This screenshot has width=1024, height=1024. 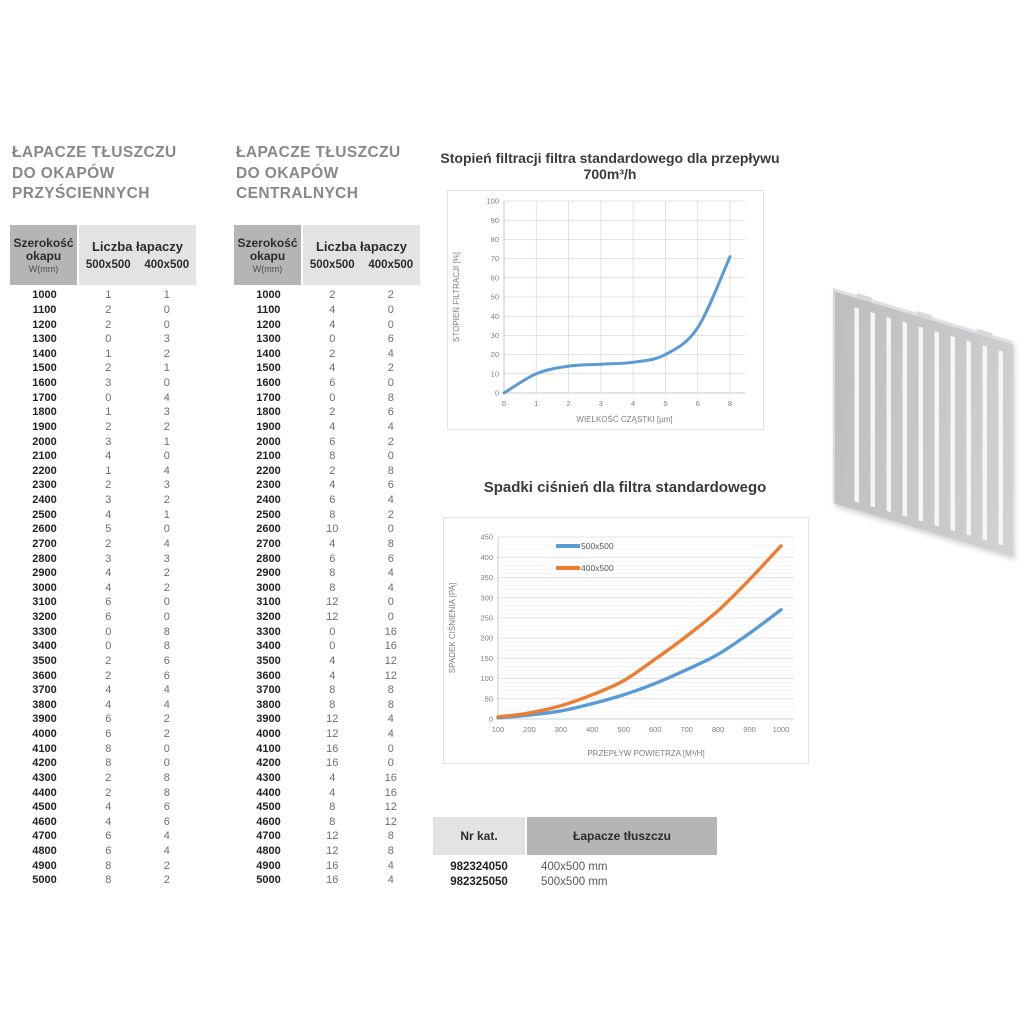 What do you see at coordinates (327, 631) in the screenshot?
I see `table-row: 3300 0 16` at bounding box center [327, 631].